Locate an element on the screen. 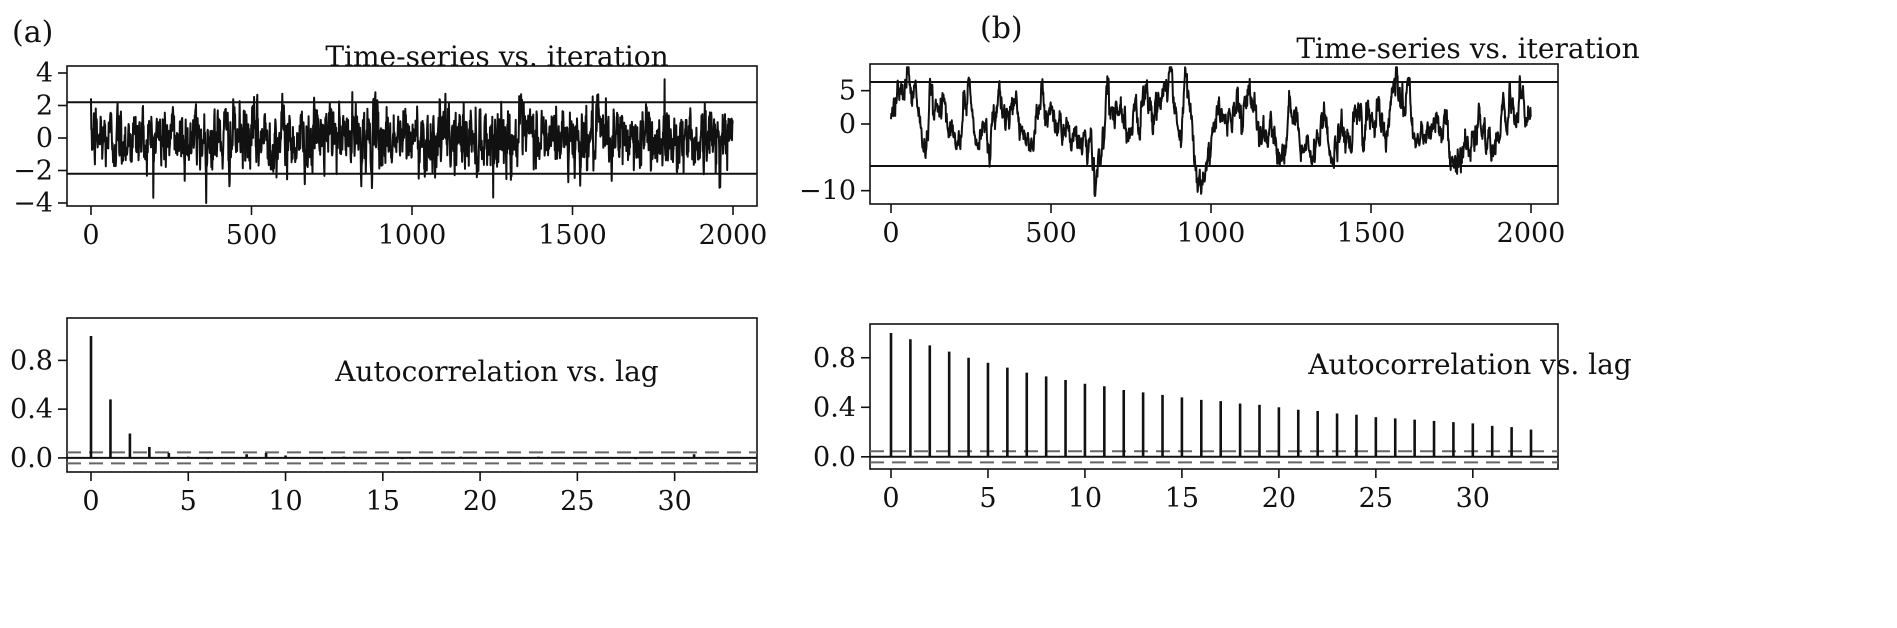 This screenshot has width=1897, height=628. chart-b-acf-title: Autocorrelation vs. lag is located at coordinates (1469, 364).